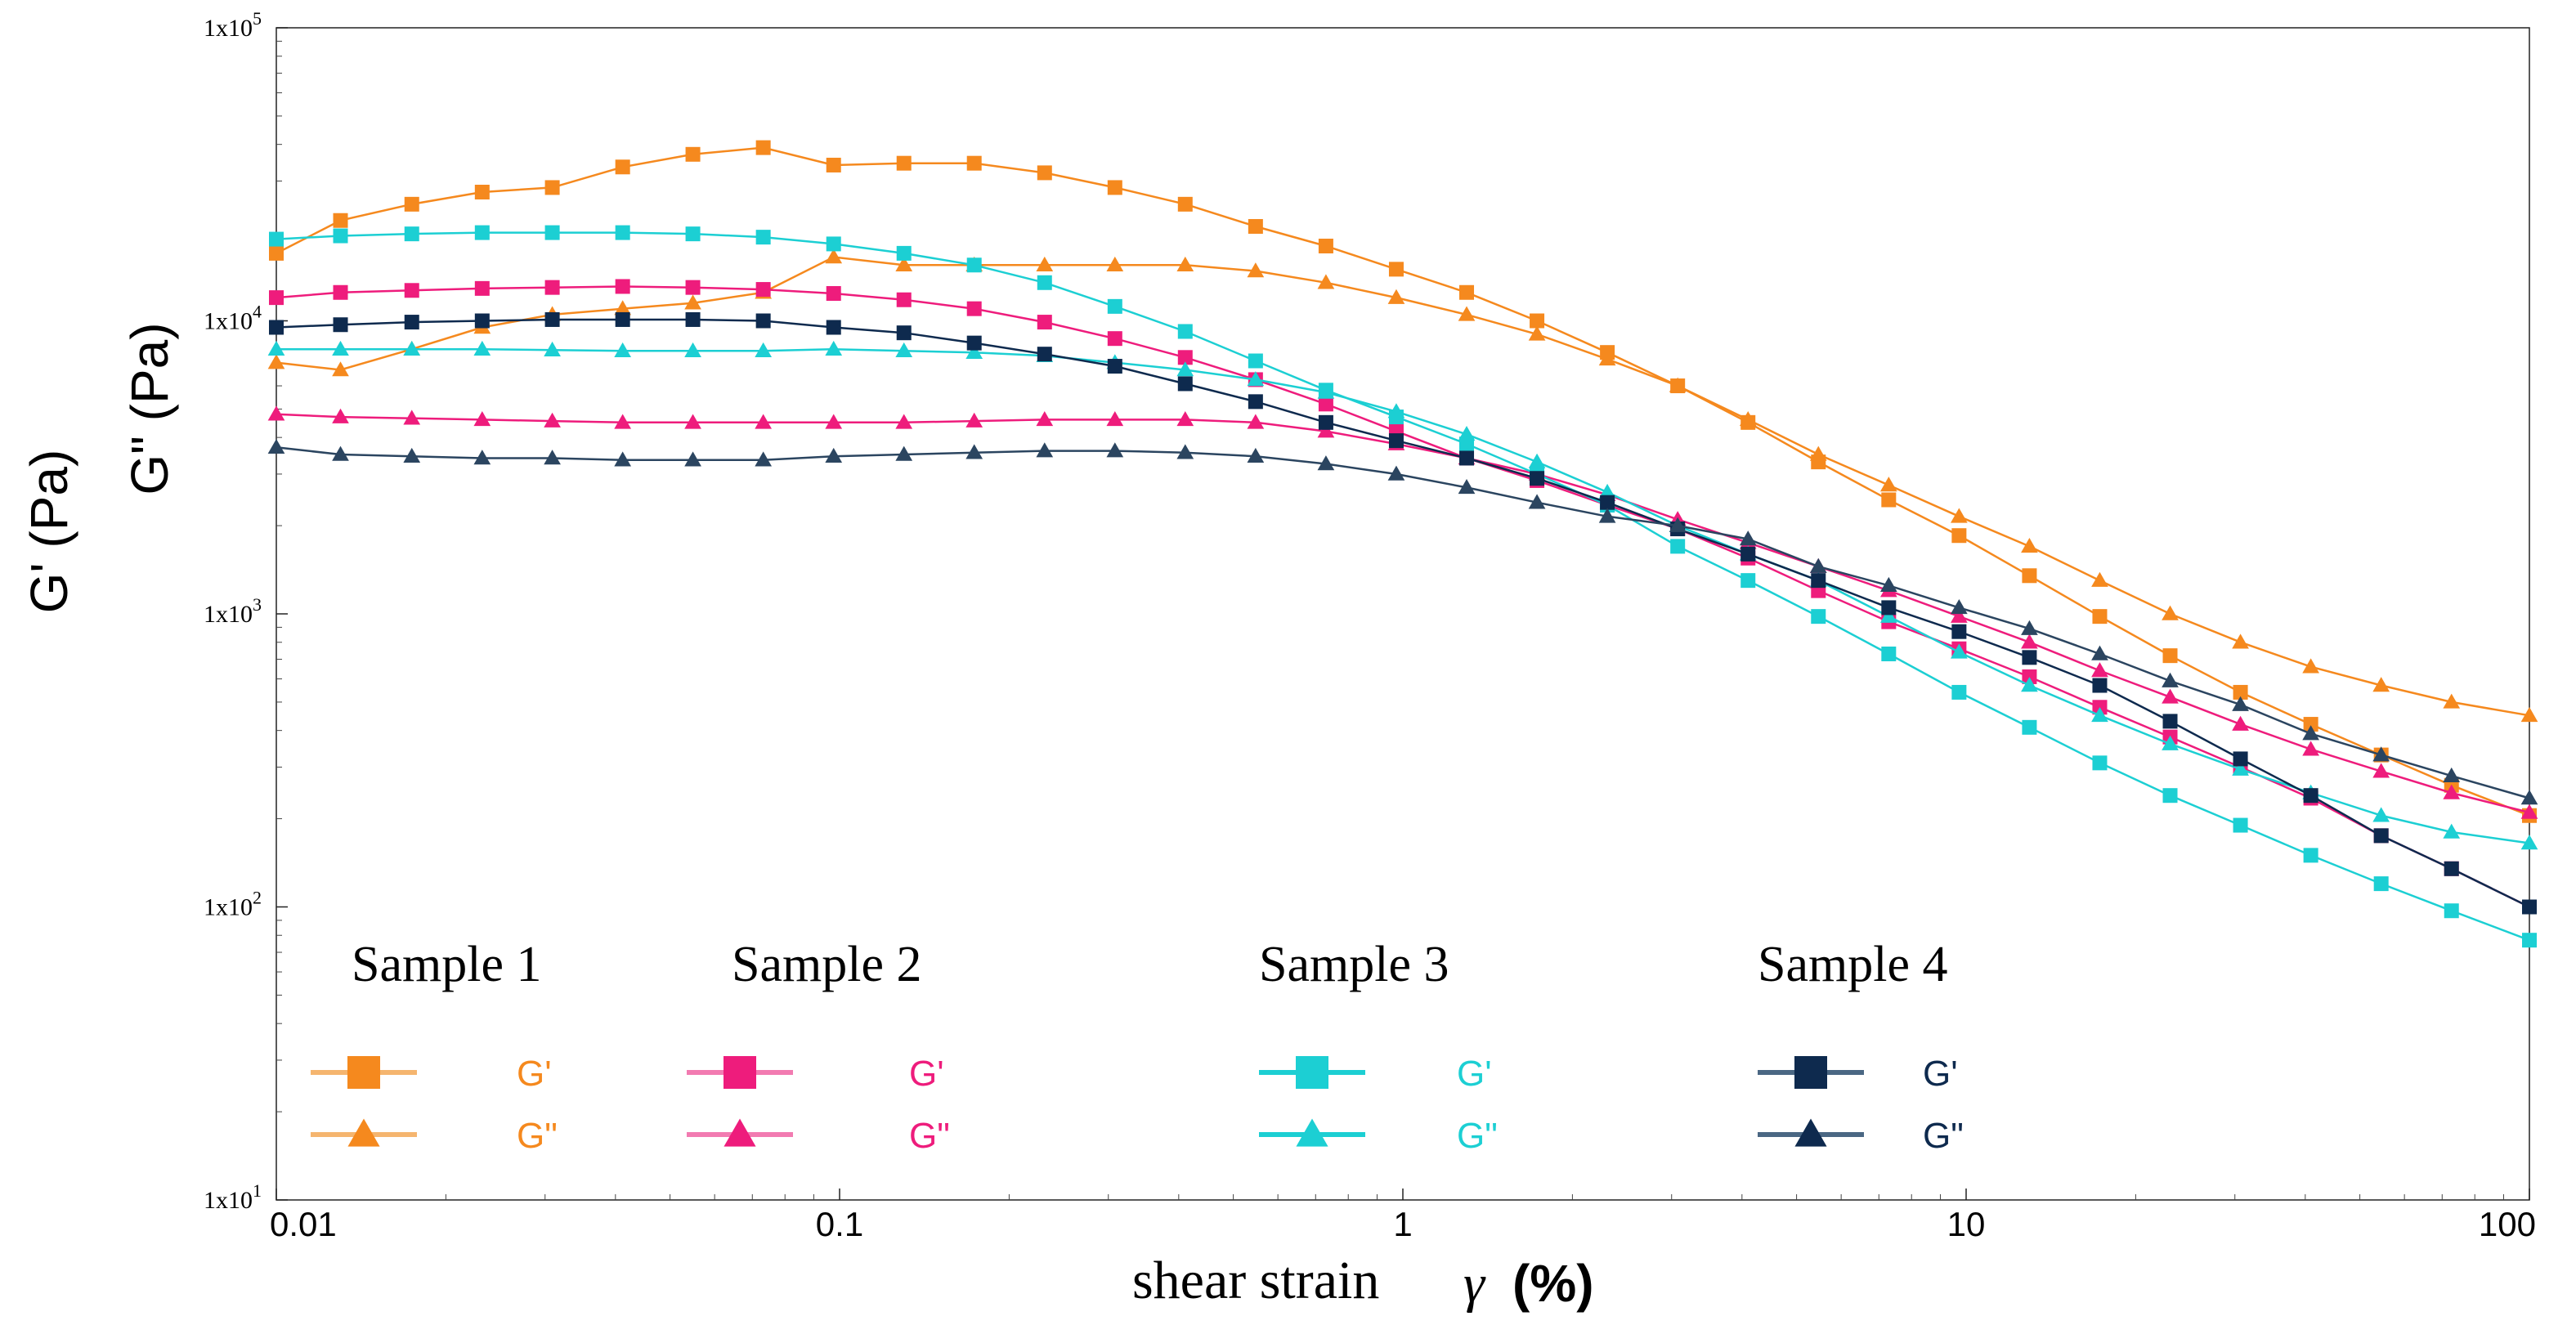  I want to click on y-tick-exponent: 3, so click(258, 604).